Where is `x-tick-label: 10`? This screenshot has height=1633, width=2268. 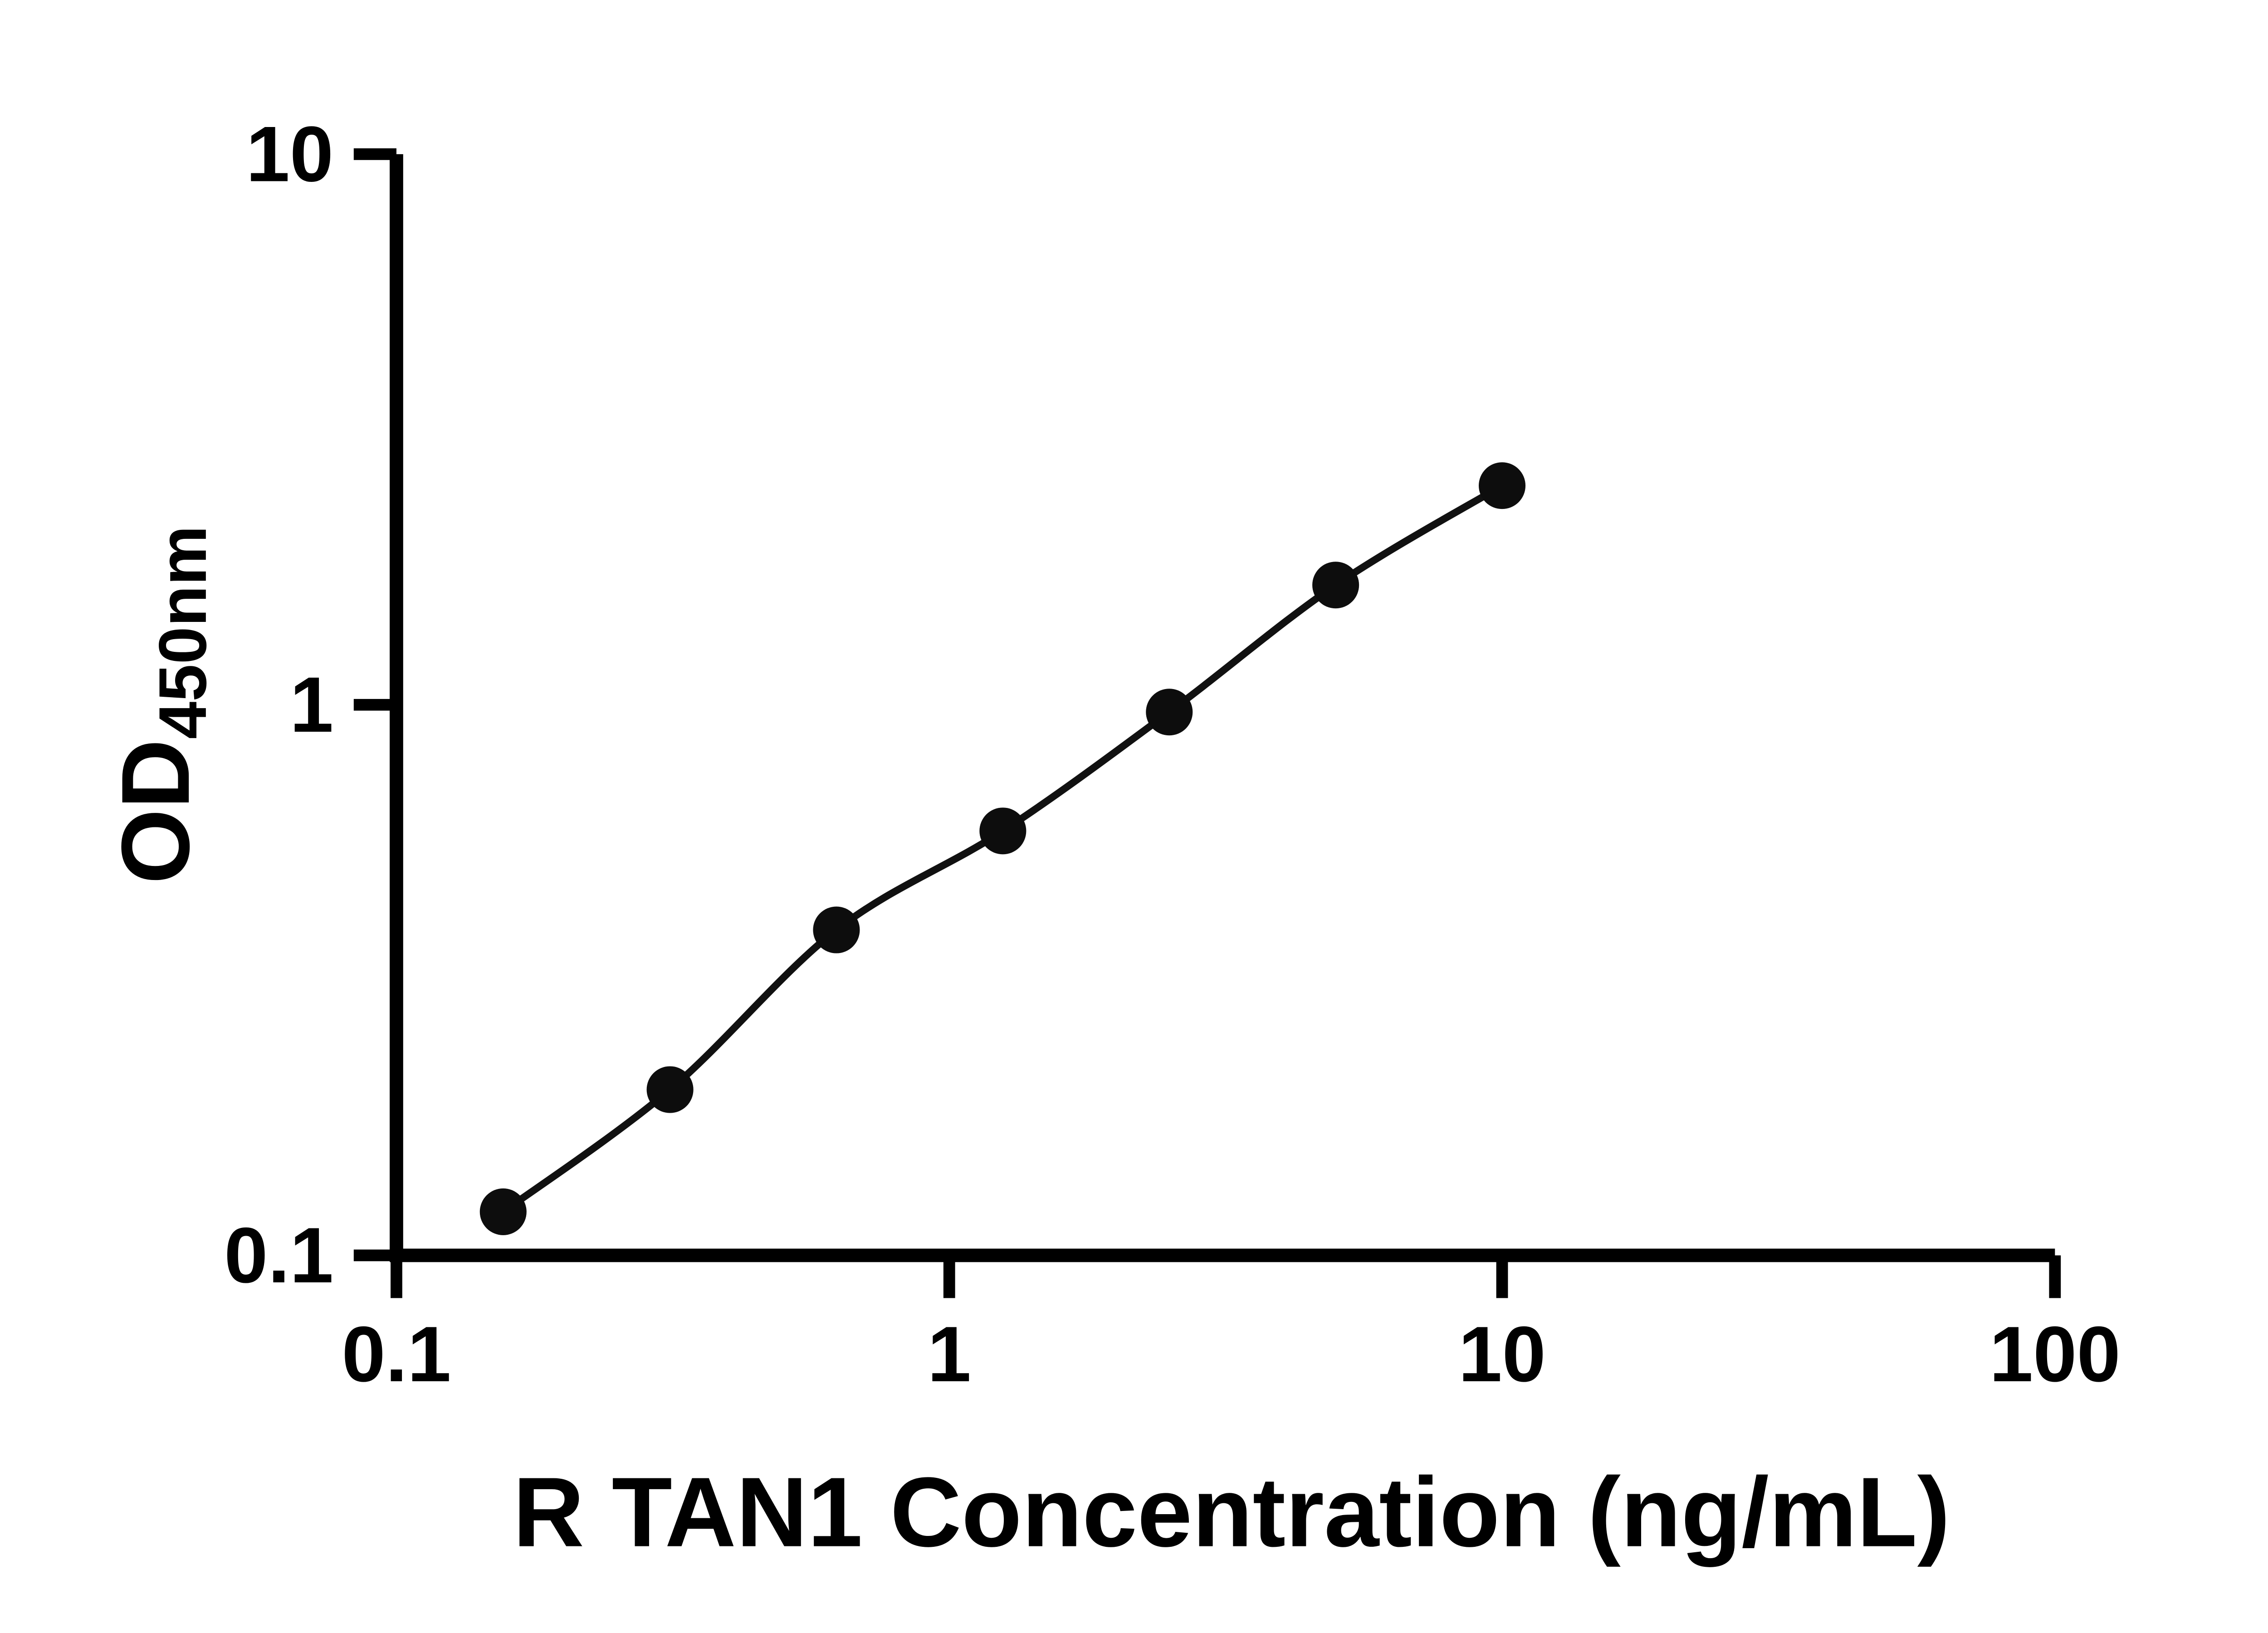
x-tick-label: 10 is located at coordinates (1502, 1354).